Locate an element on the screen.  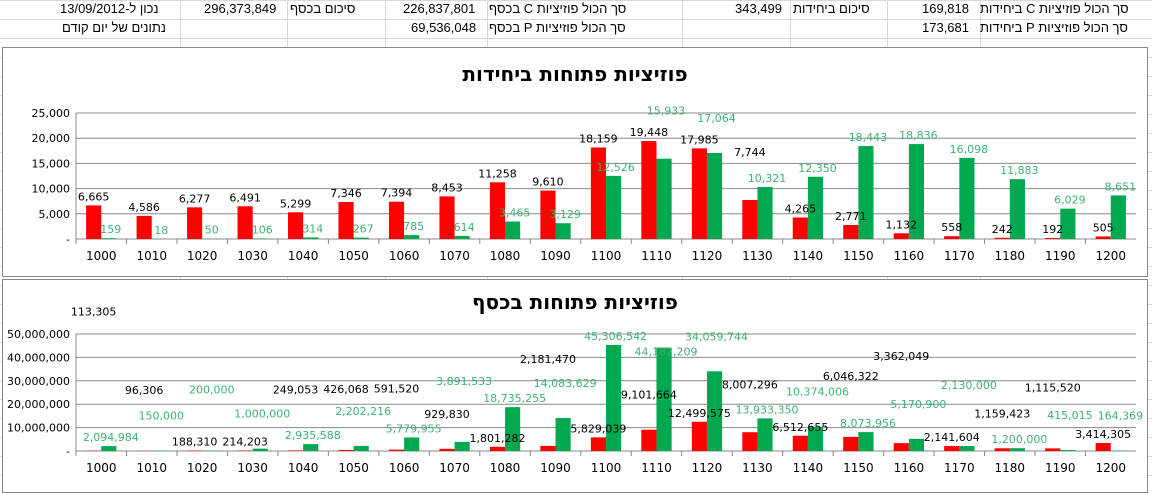
x-tick-label: 1050 is located at coordinates (353, 468).